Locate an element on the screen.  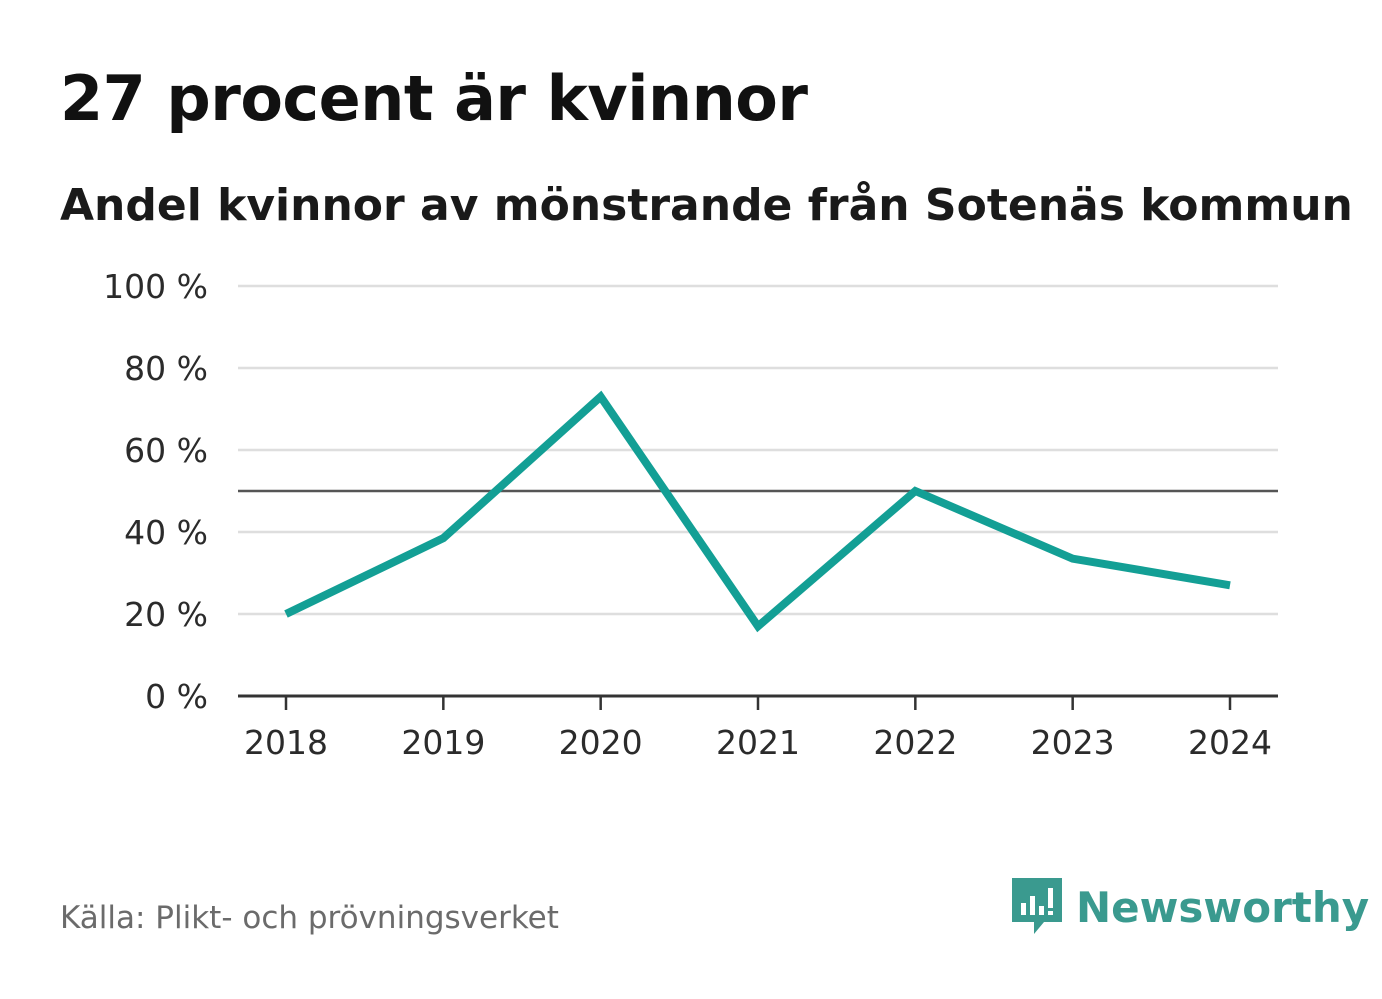
newsworthy-logo-icon is located at coordinates (1037, 906).